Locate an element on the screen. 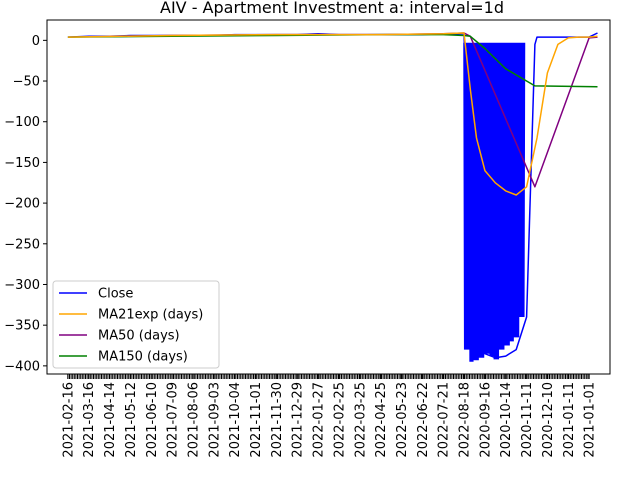  x-tick-label: 2021-09-03 is located at coordinates (214, 420).